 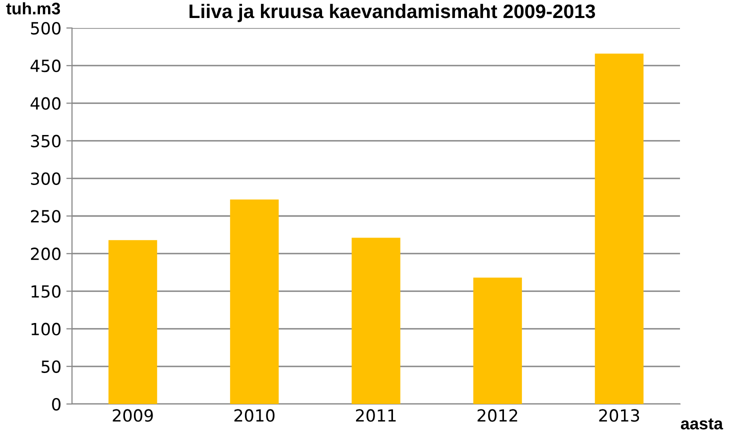 What do you see at coordinates (619, 415) in the screenshot?
I see `x-tick-label: 2013` at bounding box center [619, 415].